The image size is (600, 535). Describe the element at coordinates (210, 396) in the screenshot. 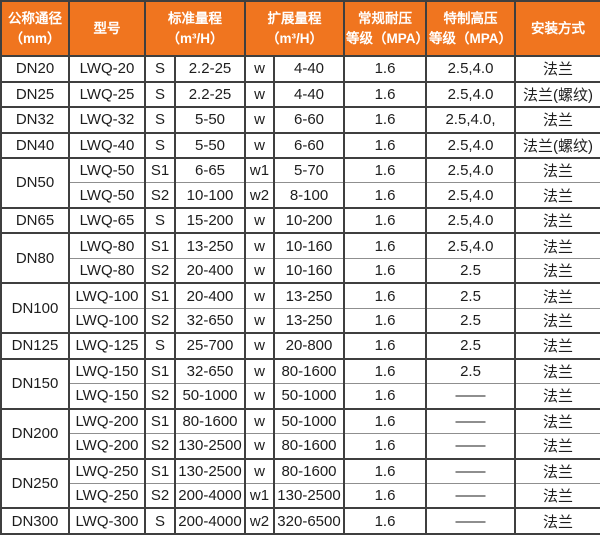

I see `std-range-cell: 50-1000` at that location.